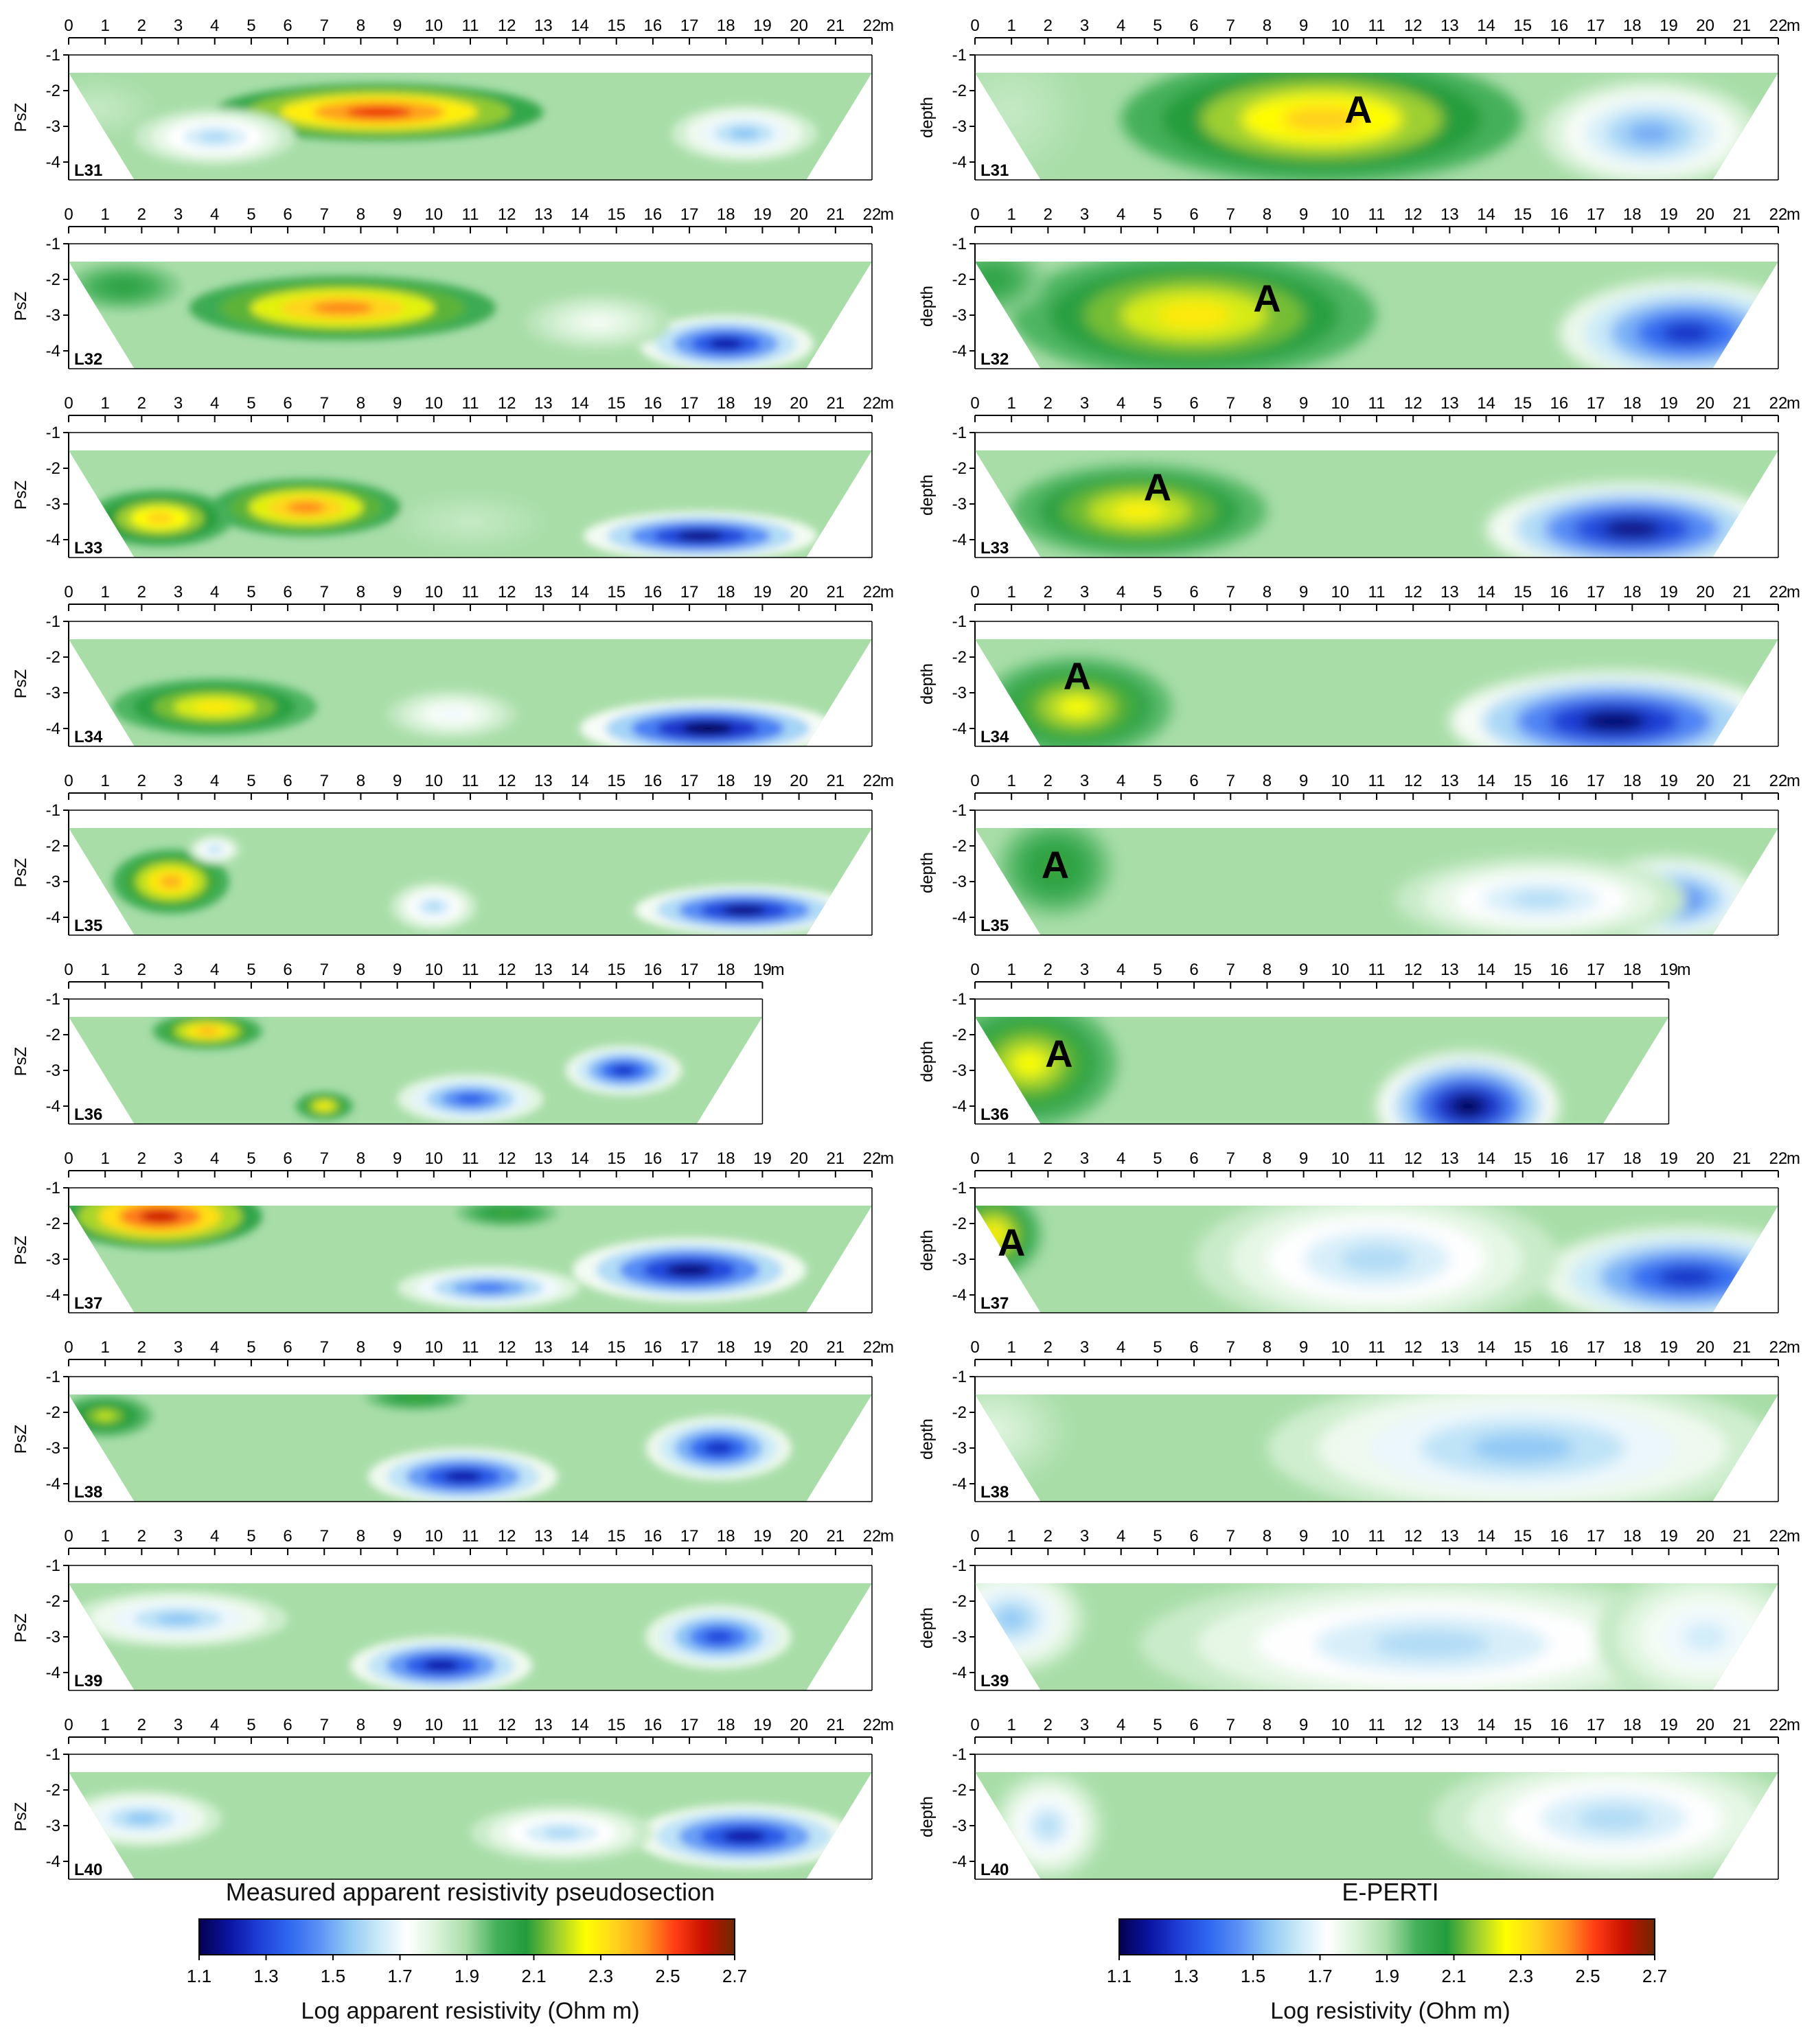 This screenshot has height=2044, width=1814. I want to click on profile-label: L34, so click(88, 737).